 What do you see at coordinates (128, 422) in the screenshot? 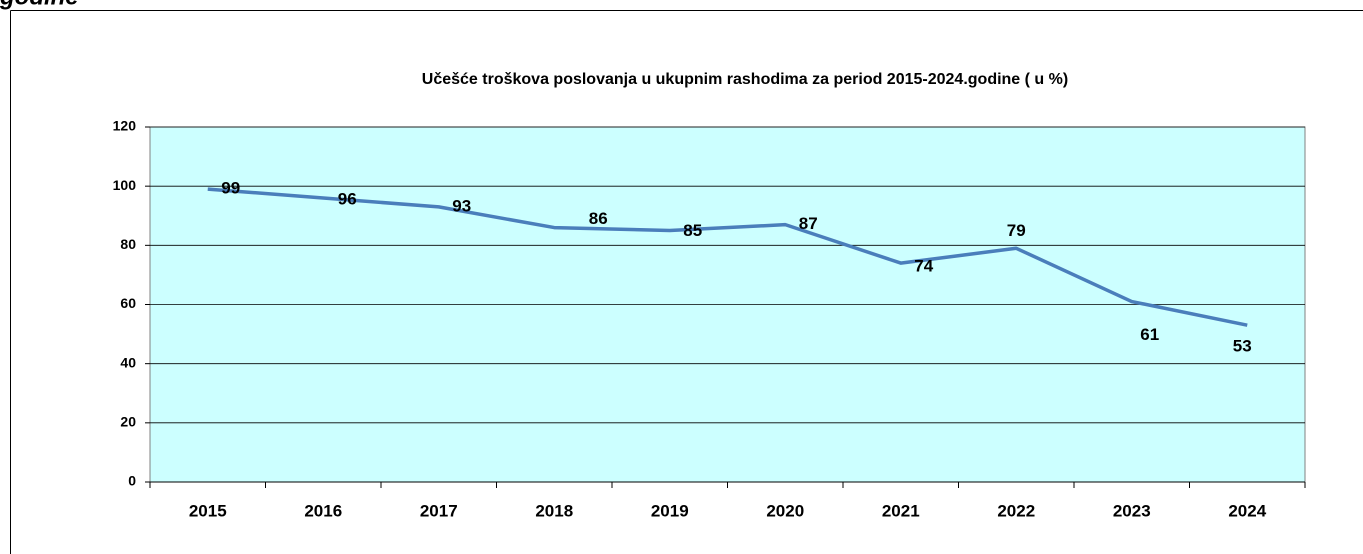
I see `y-tick-label: 20` at bounding box center [128, 422].